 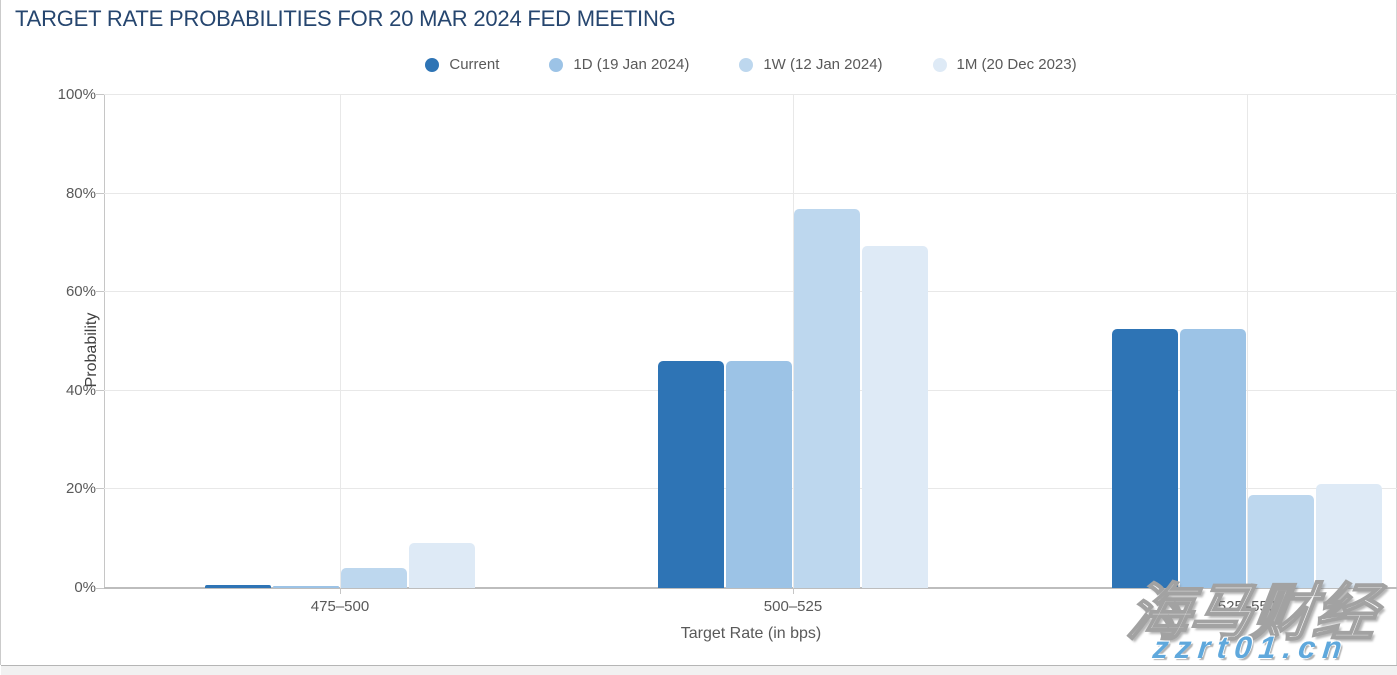 What do you see at coordinates (474, 64) in the screenshot?
I see `legend-label: Current` at bounding box center [474, 64].